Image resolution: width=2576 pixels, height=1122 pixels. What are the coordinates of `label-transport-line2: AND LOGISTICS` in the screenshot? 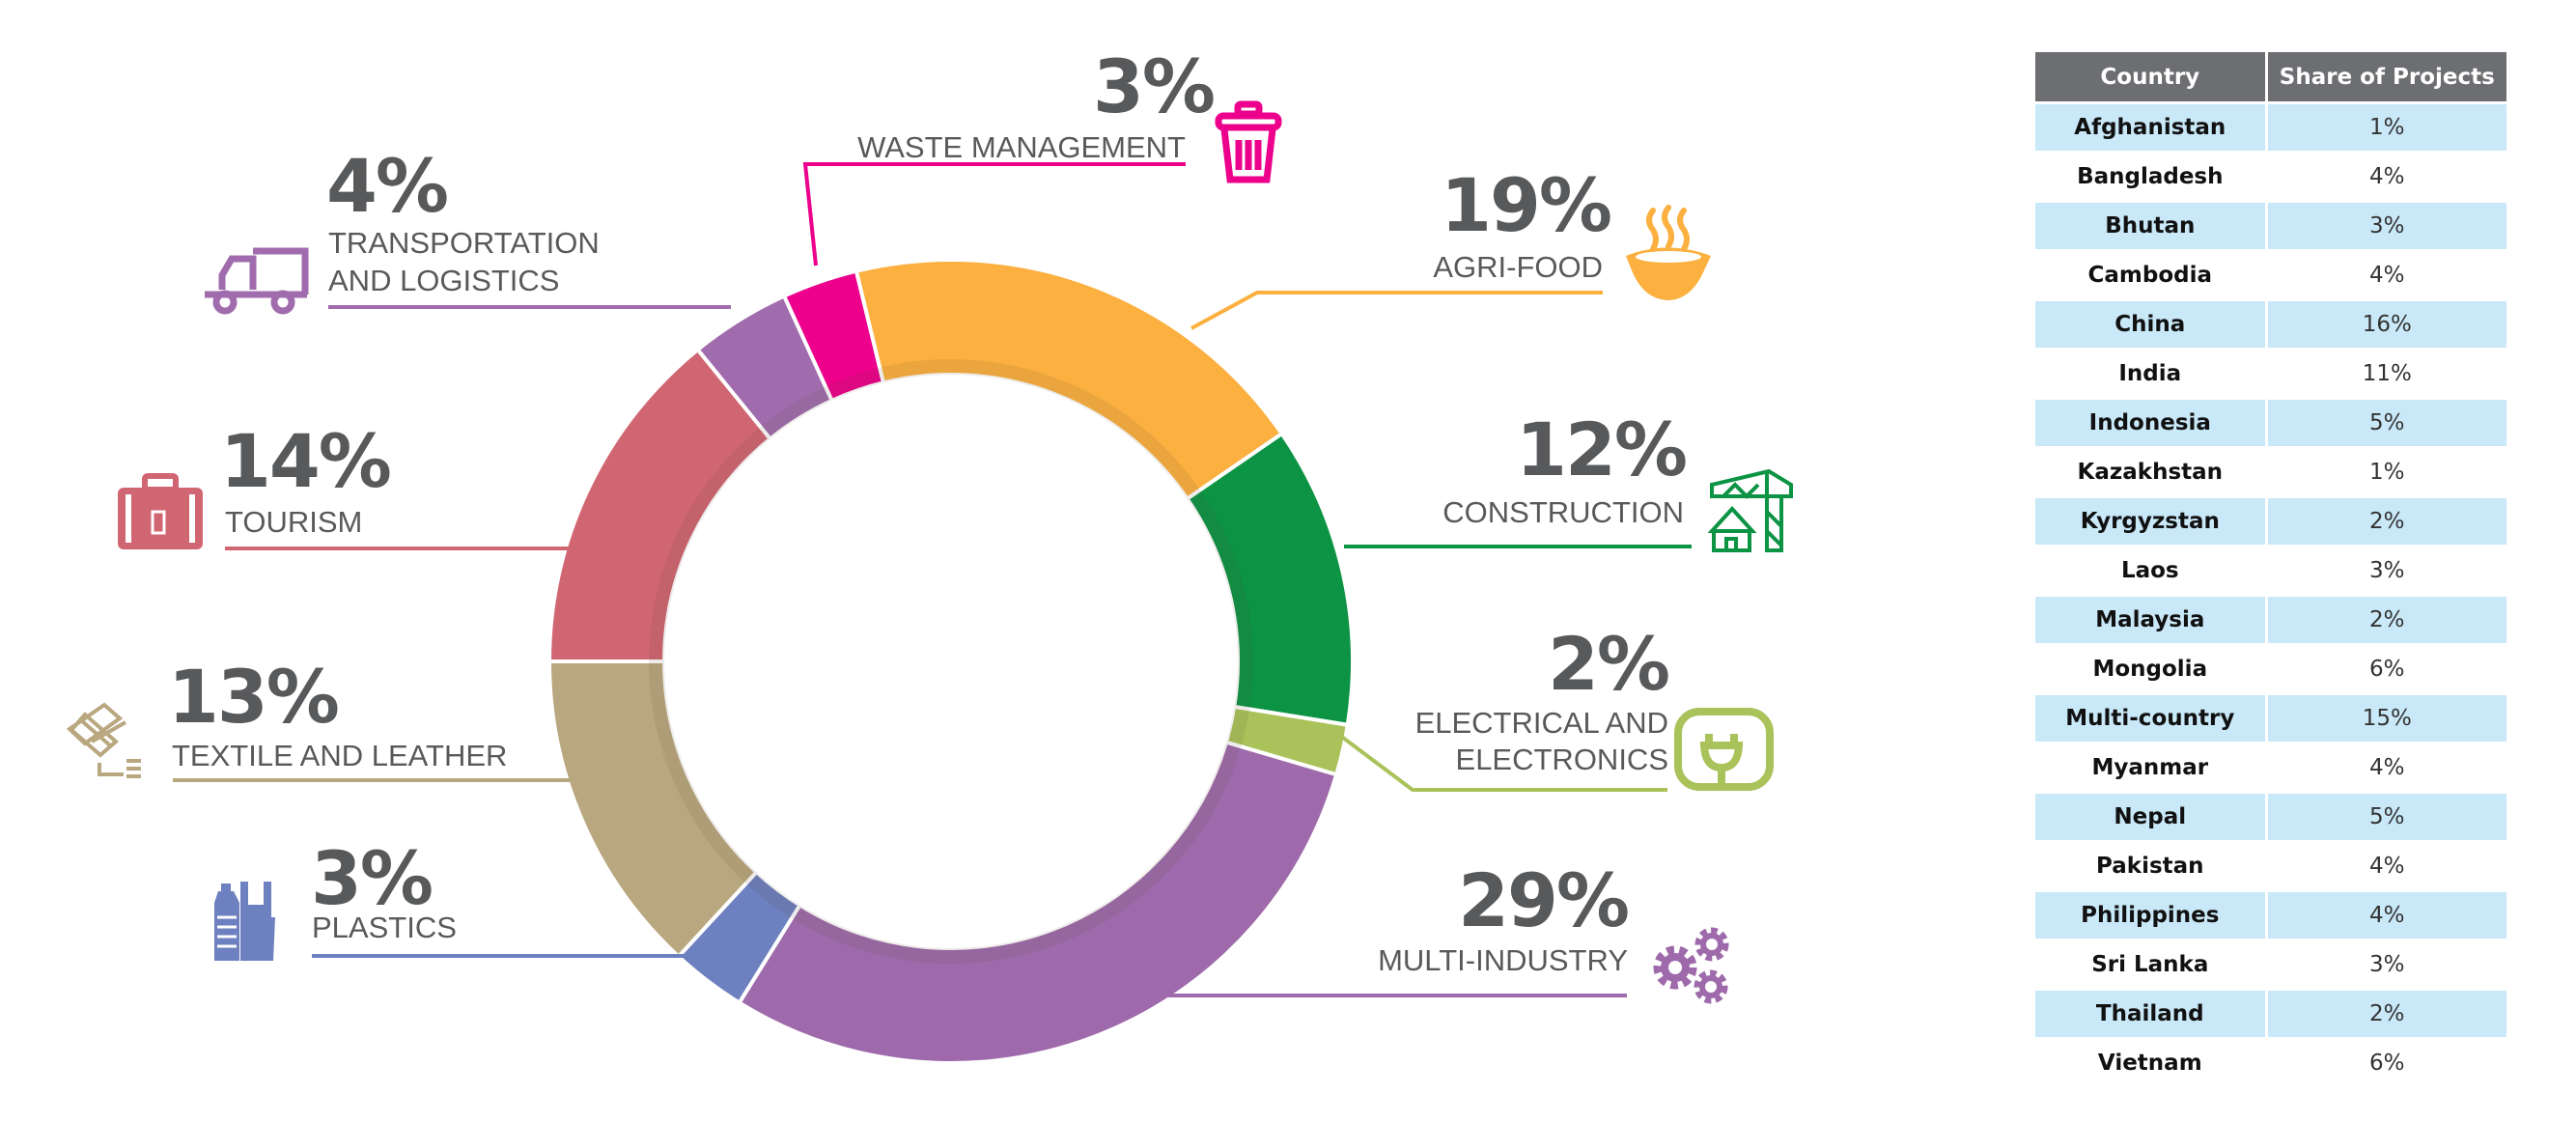 It's located at (444, 280).